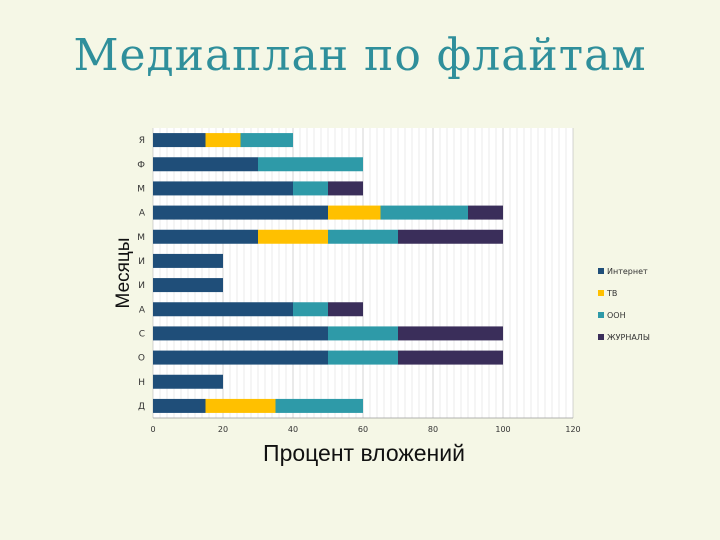  What do you see at coordinates (141, 383) in the screenshot?
I see `category-label: Н` at bounding box center [141, 383].